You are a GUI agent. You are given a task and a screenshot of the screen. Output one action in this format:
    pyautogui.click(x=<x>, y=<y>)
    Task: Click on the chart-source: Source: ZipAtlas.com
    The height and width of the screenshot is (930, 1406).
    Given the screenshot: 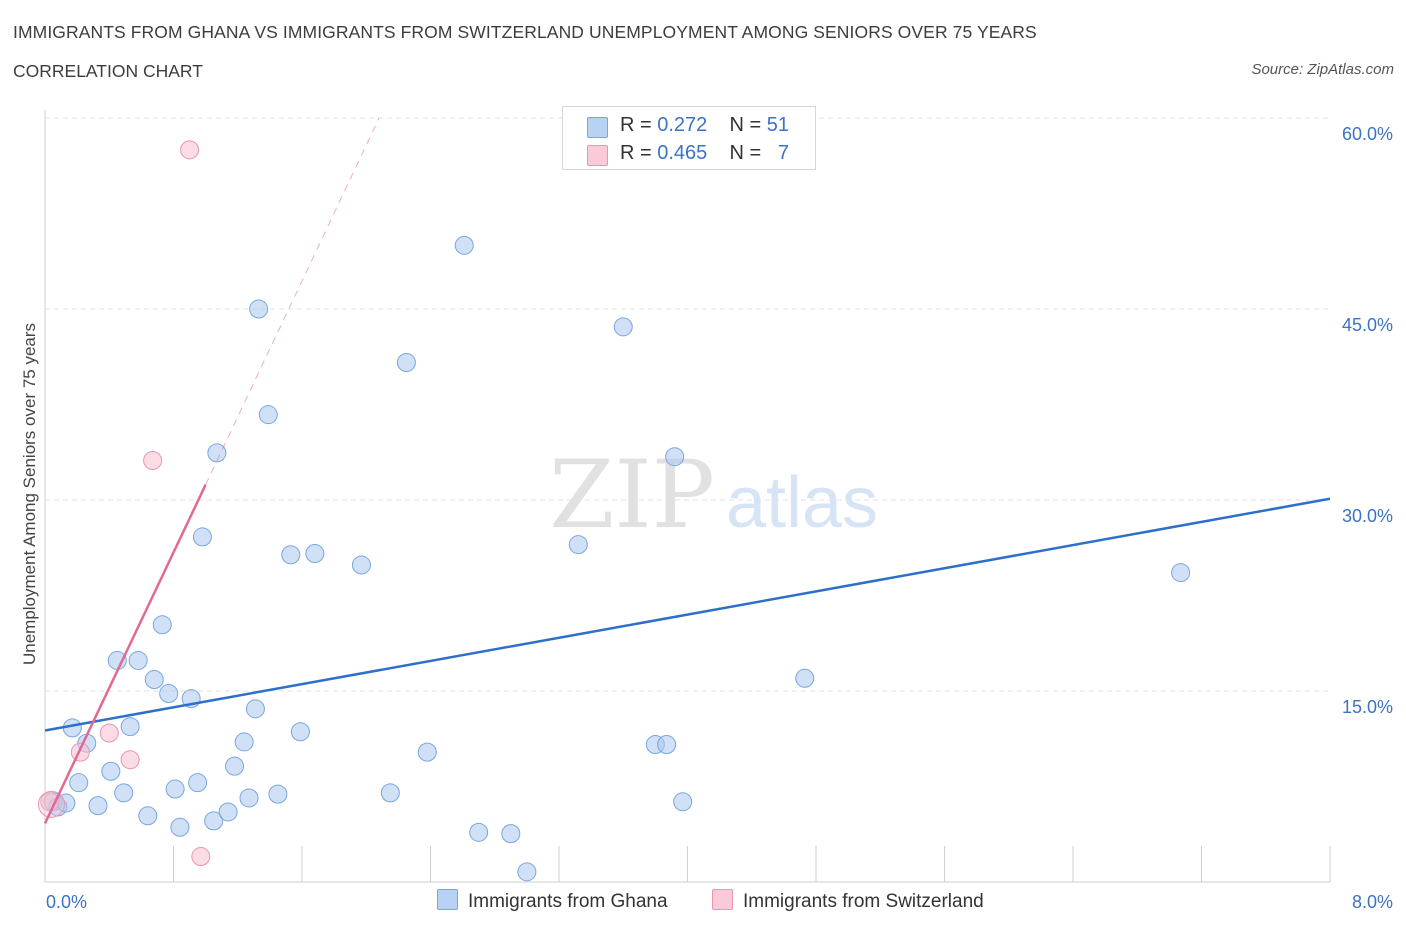 What is the action you would take?
    pyautogui.click(x=1322, y=69)
    